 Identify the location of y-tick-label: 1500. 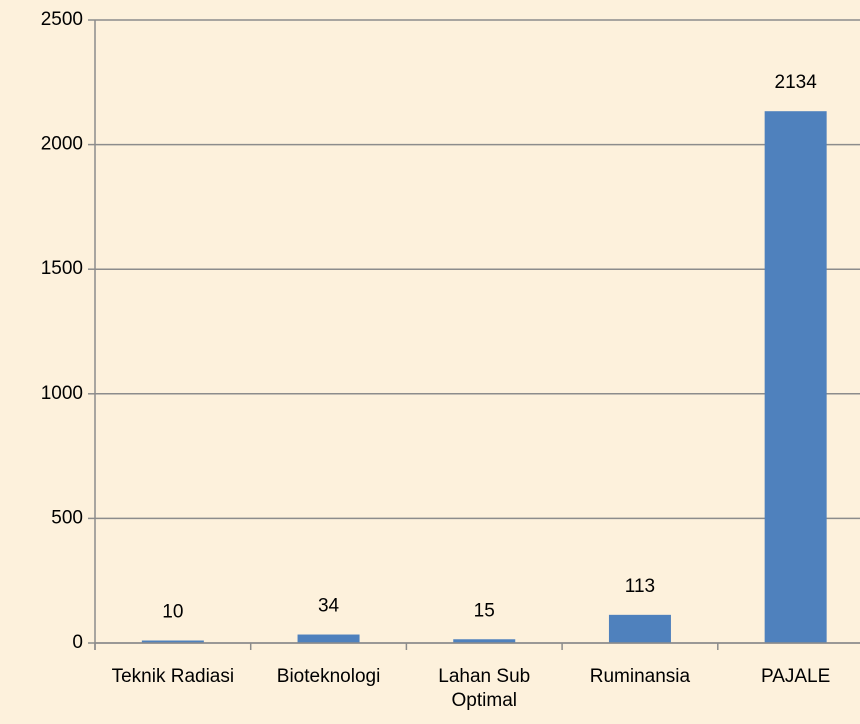
(62, 268).